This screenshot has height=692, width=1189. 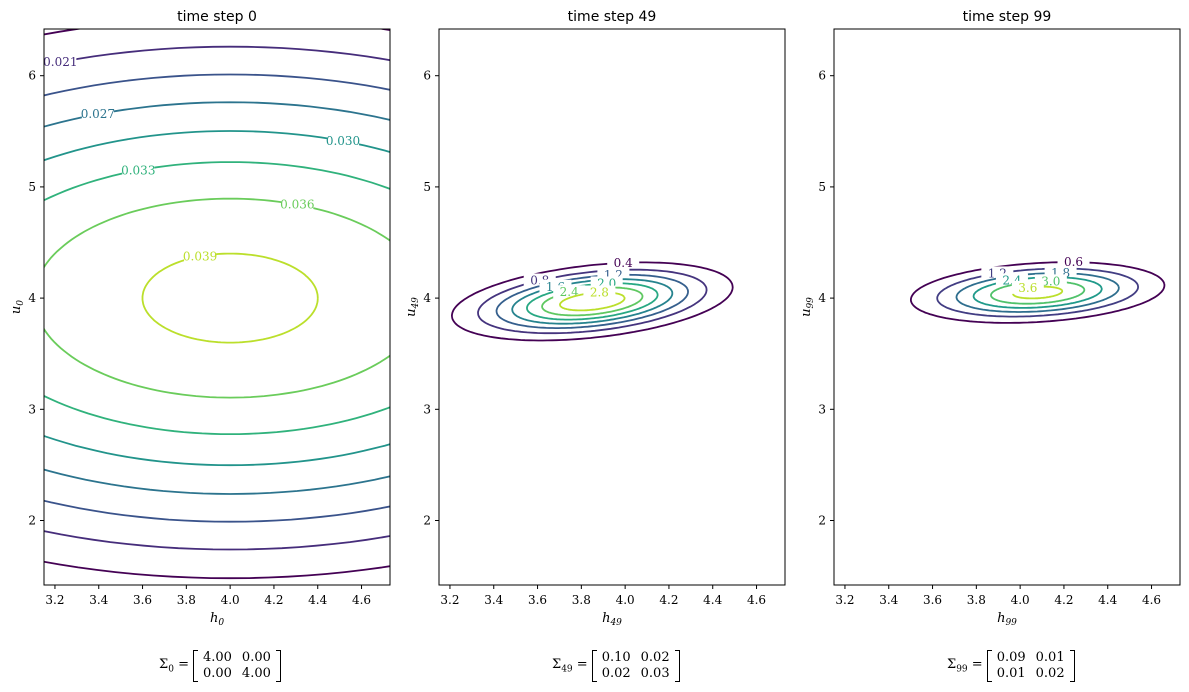 What do you see at coordinates (174, 666) in the screenshot?
I see `matrix-symbol: Σ0 =` at bounding box center [174, 666].